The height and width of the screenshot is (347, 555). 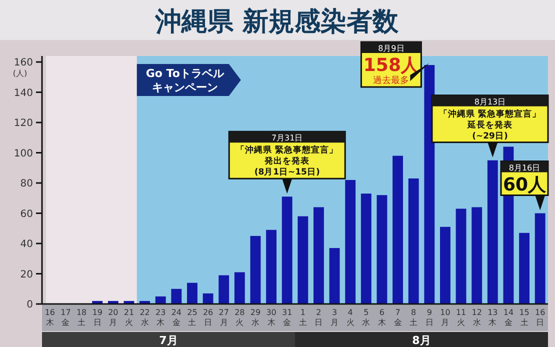 I want to click on annotation: 7月31日, so click(x=287, y=138).